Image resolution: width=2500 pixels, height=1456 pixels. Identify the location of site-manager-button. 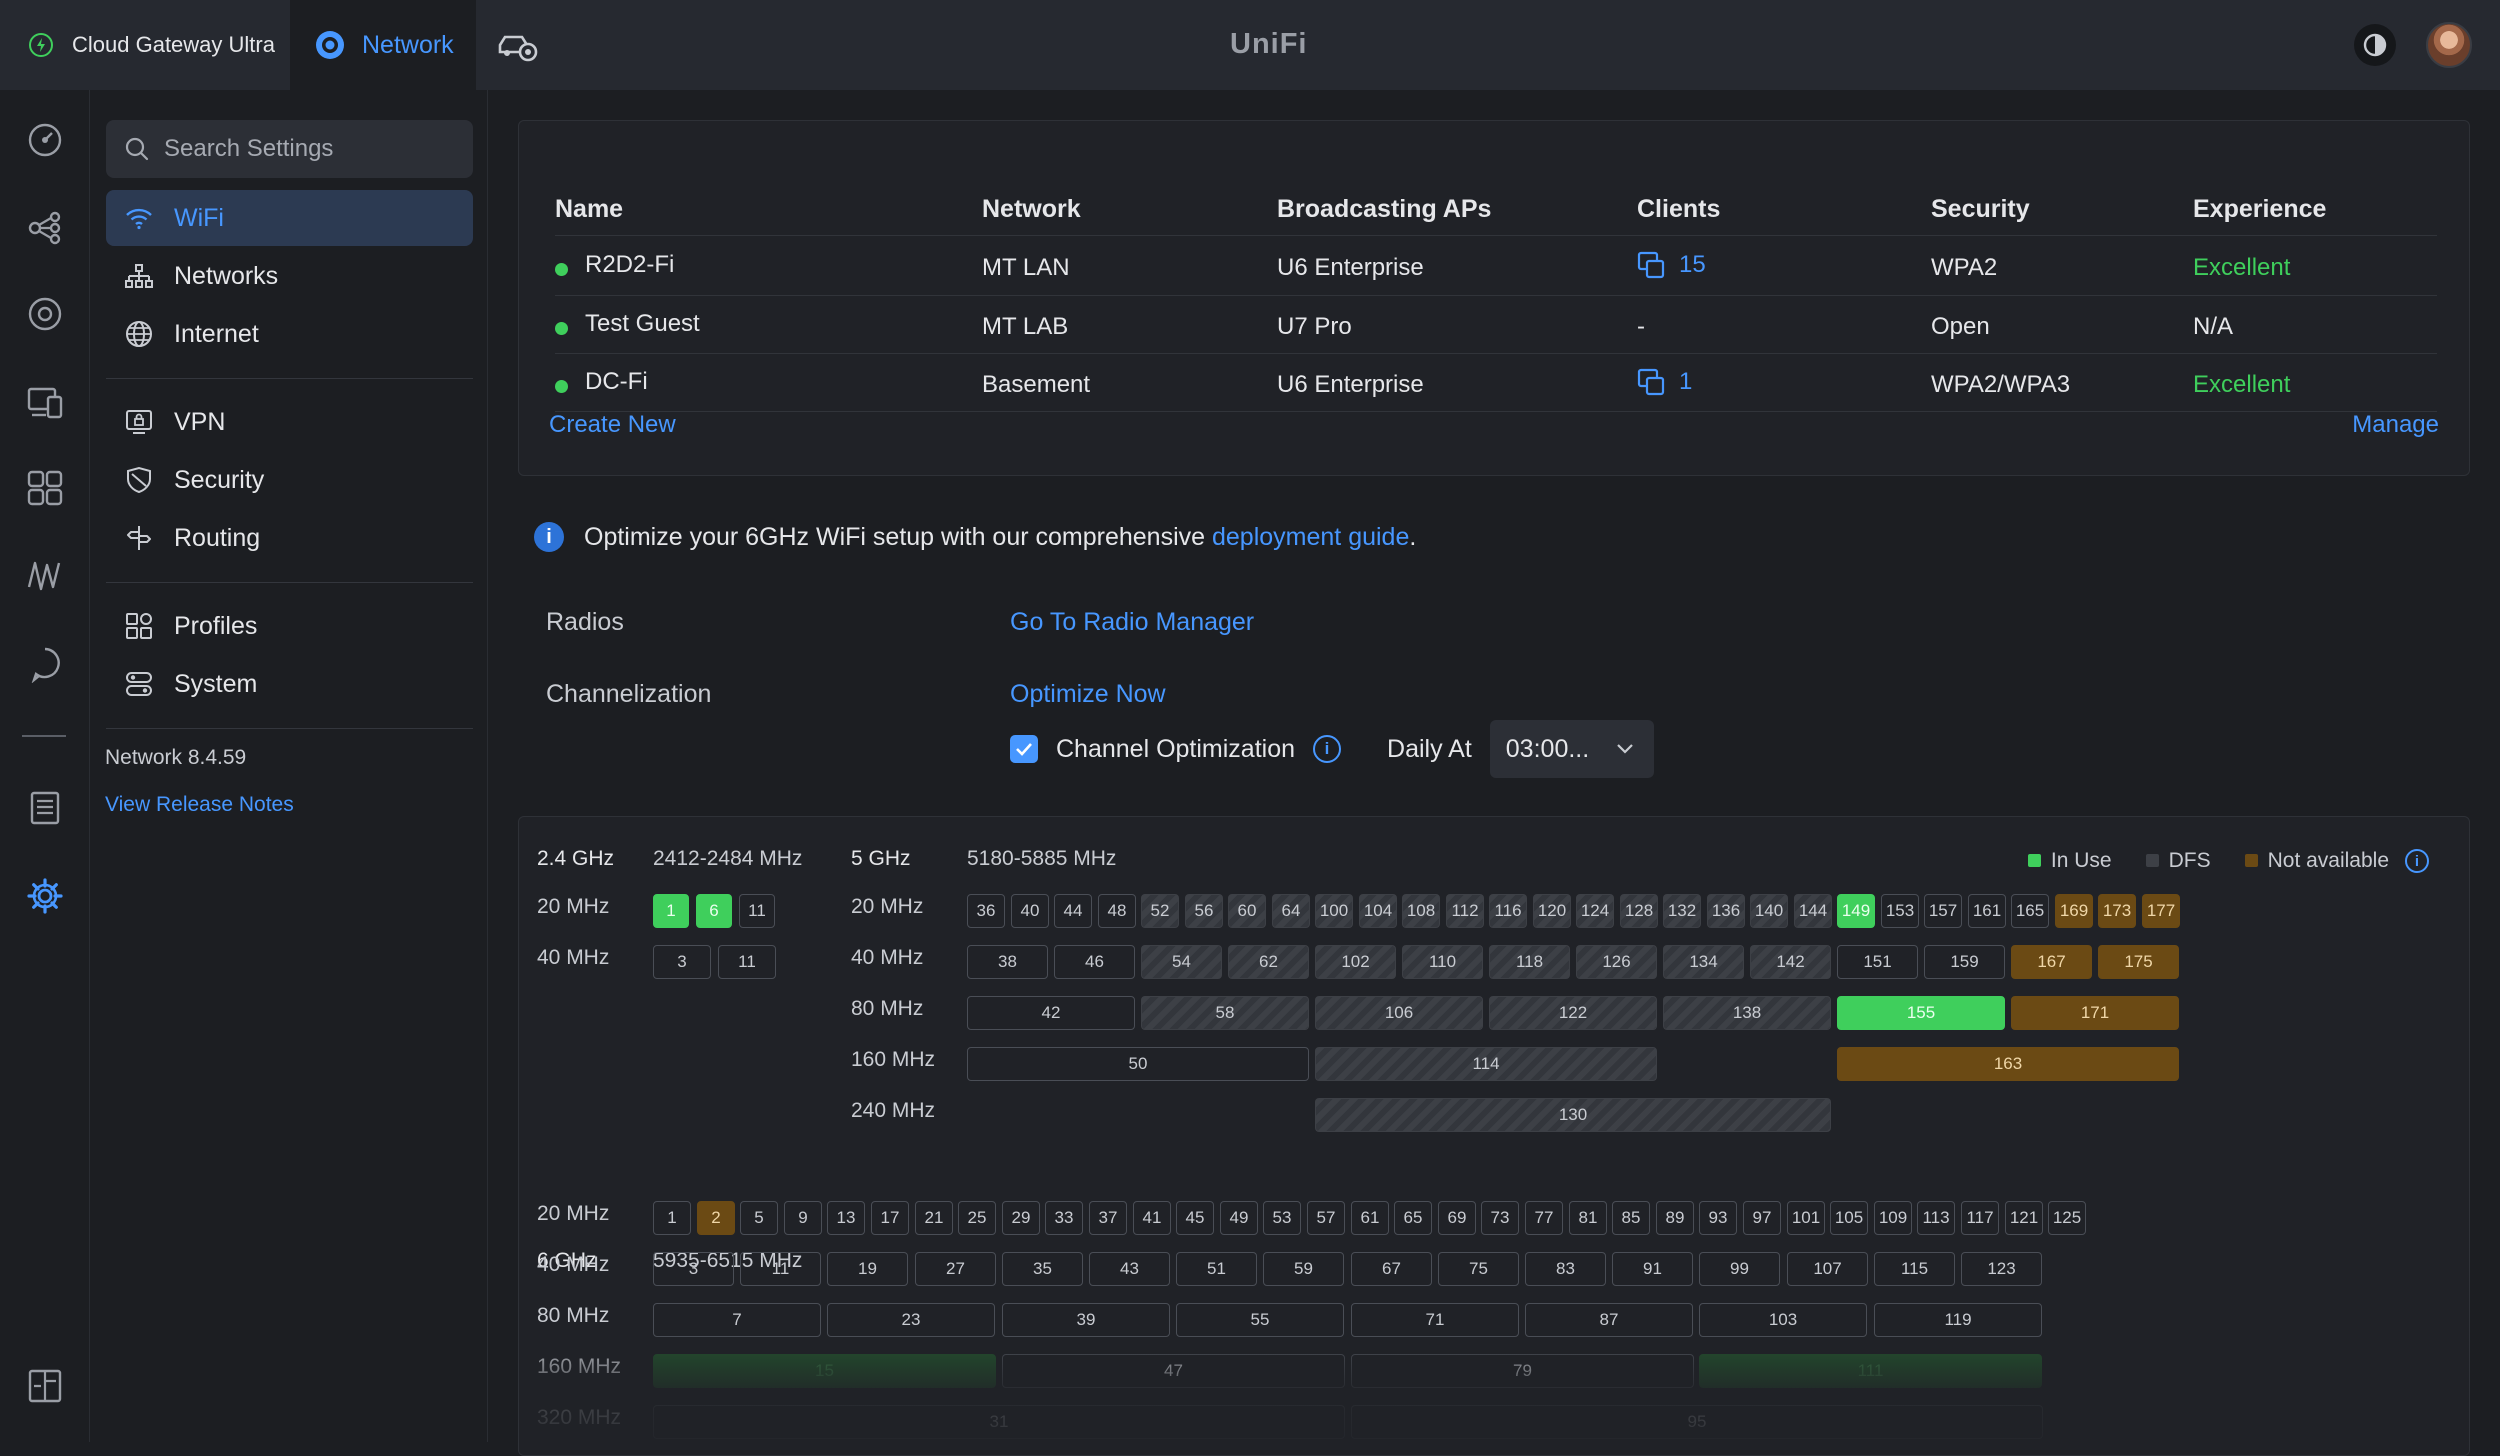
(518, 46).